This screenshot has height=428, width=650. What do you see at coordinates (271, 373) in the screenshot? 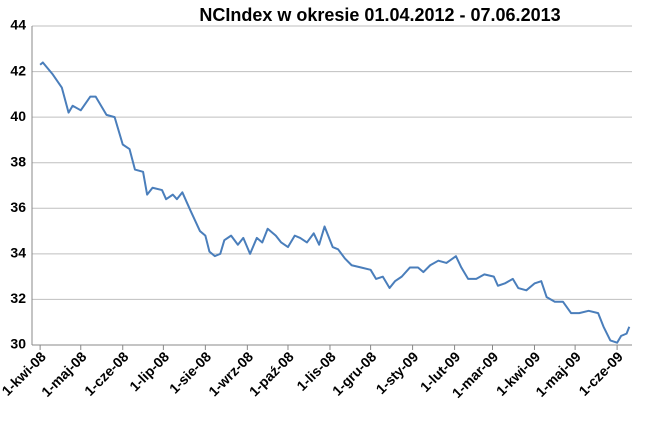
I see `x-tick-label: 1-paź-08` at bounding box center [271, 373].